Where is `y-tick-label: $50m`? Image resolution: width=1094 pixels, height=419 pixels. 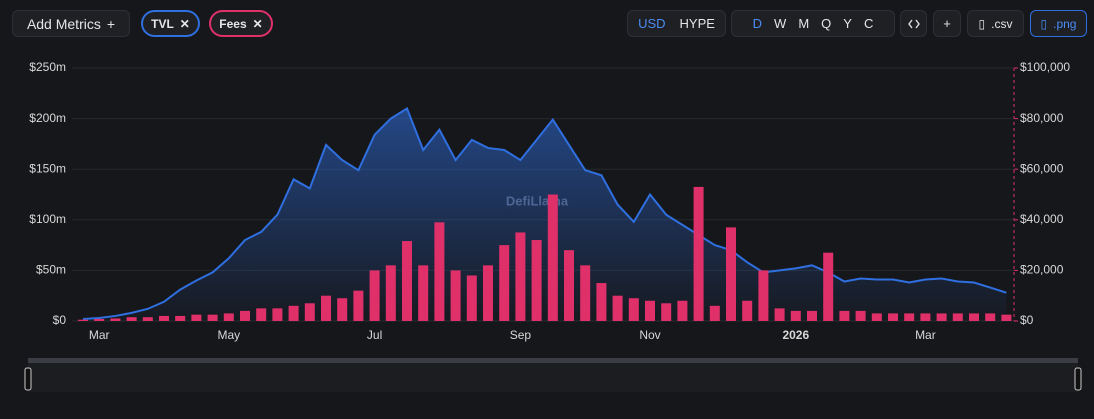
y-tick-label: $50m is located at coordinates (51, 270).